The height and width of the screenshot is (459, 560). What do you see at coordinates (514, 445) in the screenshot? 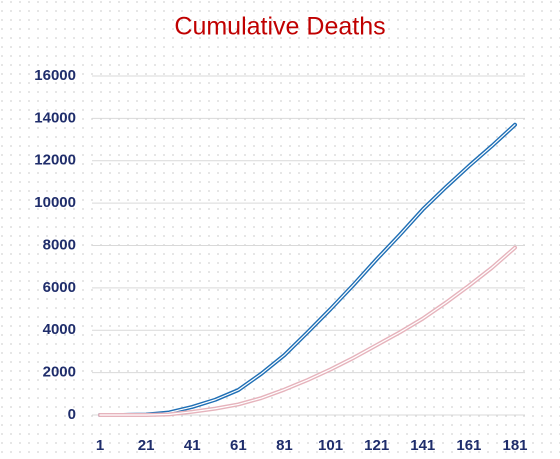
I see `x-tick-label: 181` at bounding box center [514, 445].